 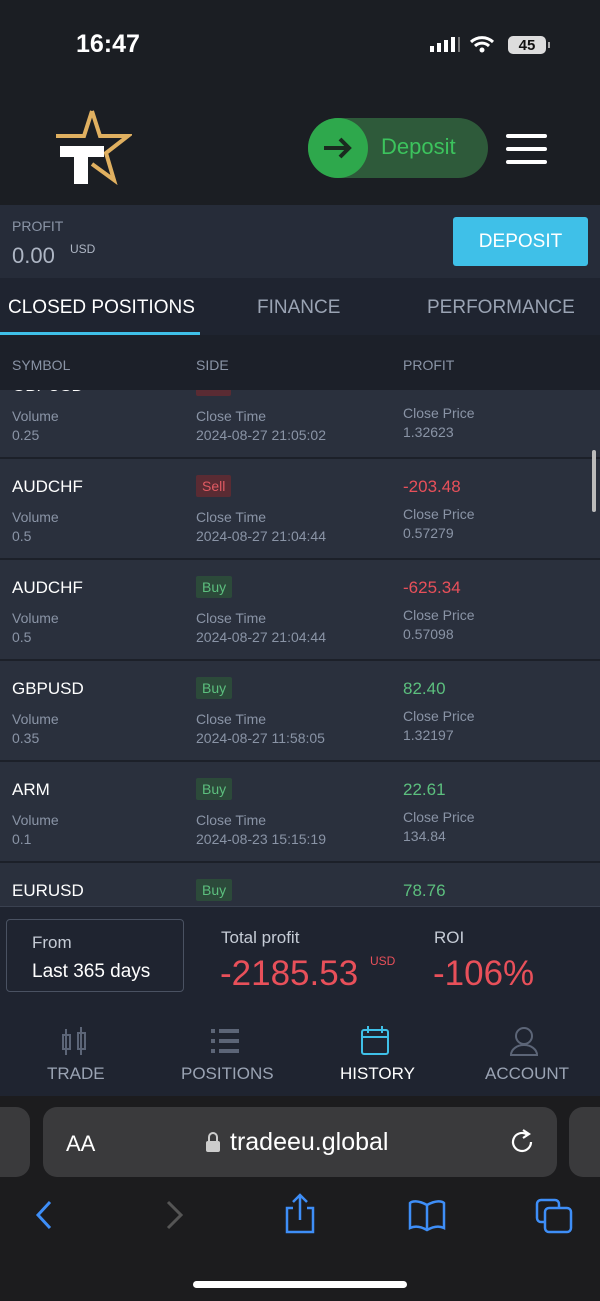 What do you see at coordinates (52, 942) in the screenshot?
I see `filter-label: From` at bounding box center [52, 942].